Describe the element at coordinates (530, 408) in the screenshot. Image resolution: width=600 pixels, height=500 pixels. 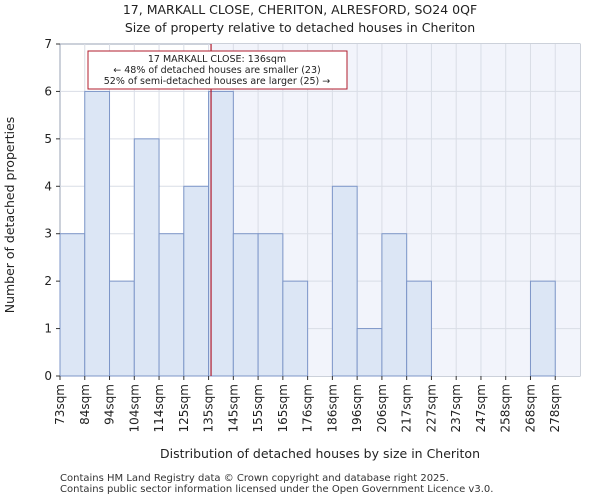
I see `x-tick-label-268sqm: 268sqm` at that location.